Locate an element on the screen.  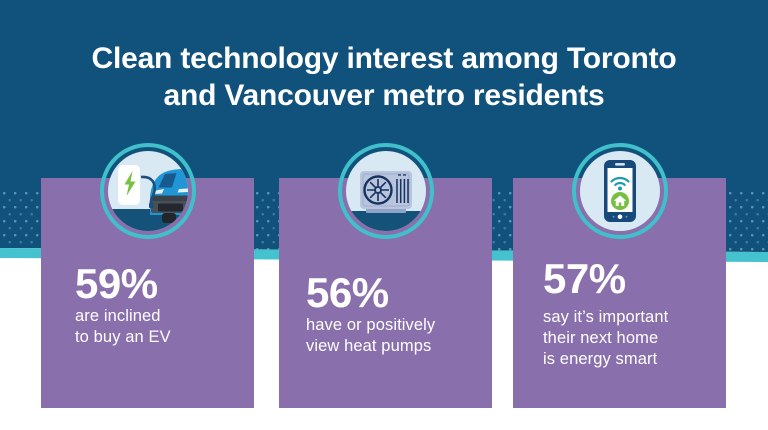
stat-description: have or positively view heat pumps is located at coordinates (371, 335).